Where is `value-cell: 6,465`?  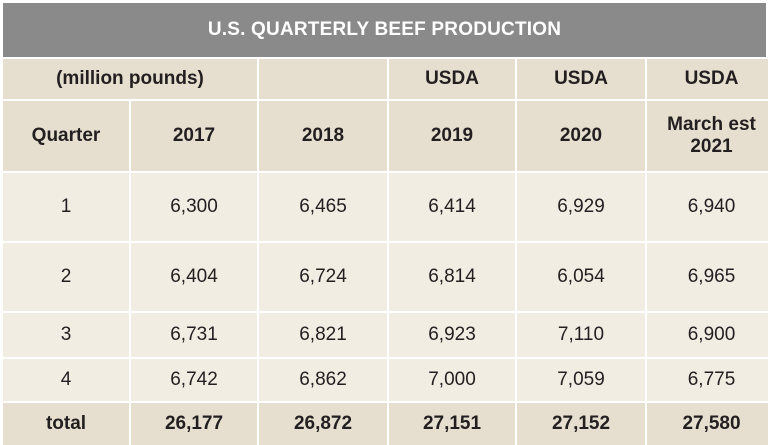
value-cell: 6,465 is located at coordinates (323, 207).